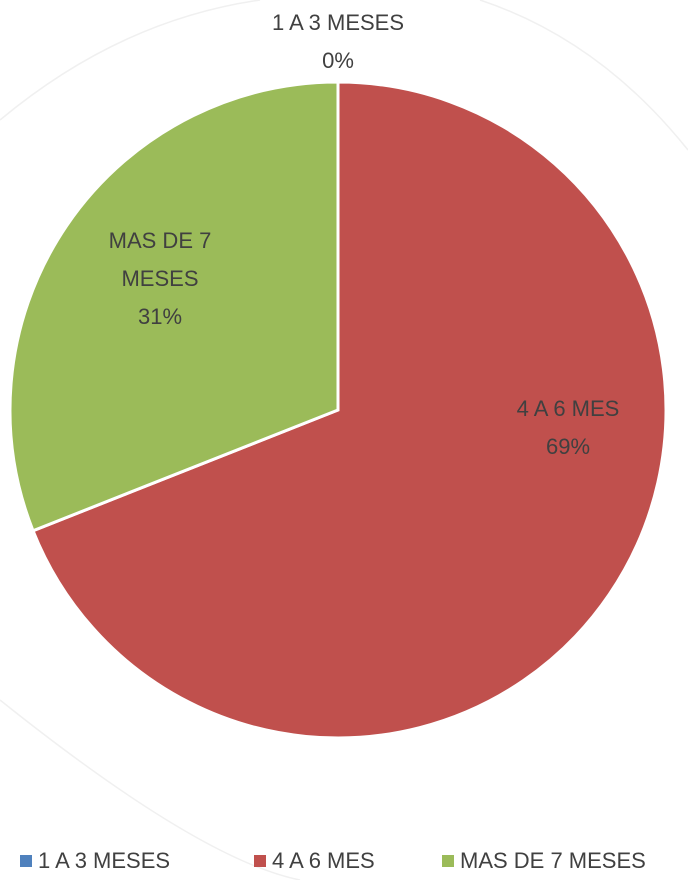 The image size is (688, 880). Describe the element at coordinates (104, 860) in the screenshot. I see `legend-label: 1 A 3 MESES` at that location.